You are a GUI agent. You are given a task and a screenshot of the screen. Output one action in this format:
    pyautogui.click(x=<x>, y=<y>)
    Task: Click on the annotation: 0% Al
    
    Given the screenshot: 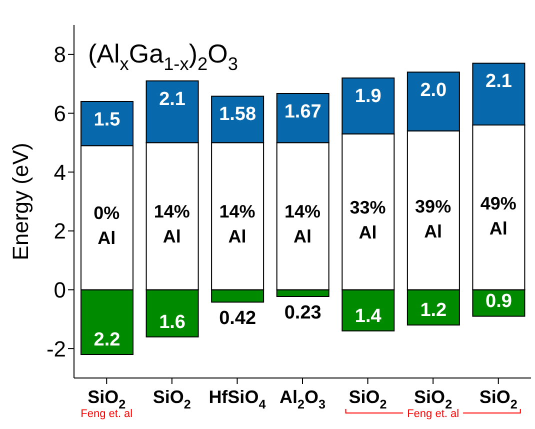 What is the action you would take?
    pyautogui.click(x=107, y=225)
    